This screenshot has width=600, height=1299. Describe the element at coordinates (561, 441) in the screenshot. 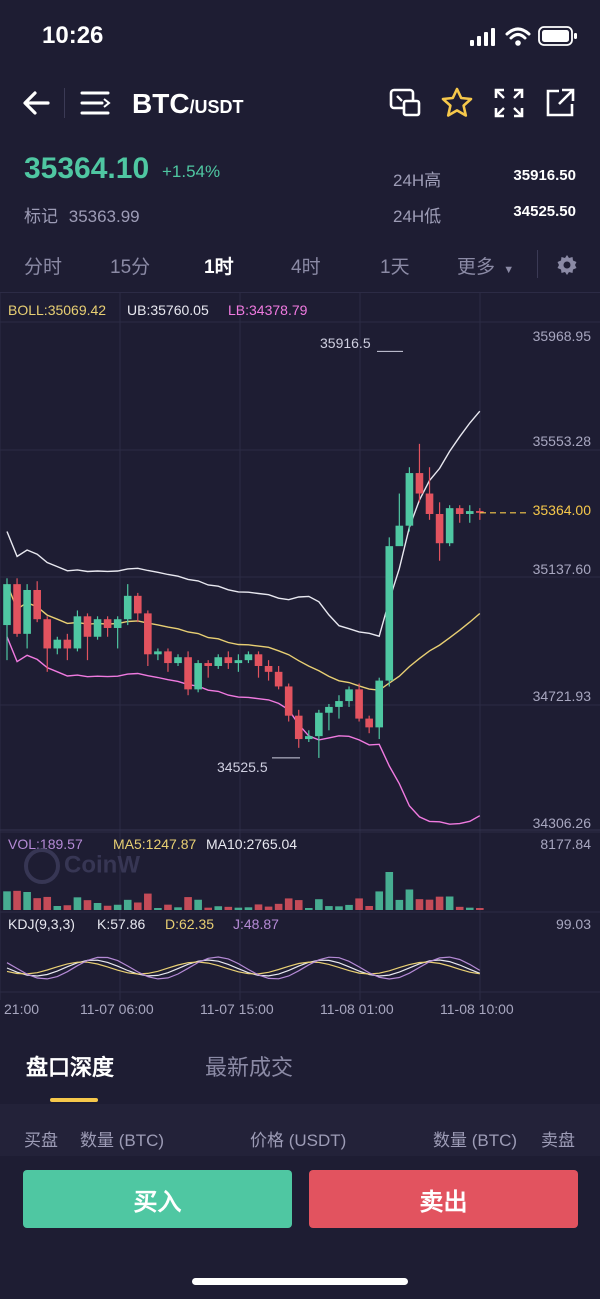

I see `price-axis-tick: 35553.28` at that location.